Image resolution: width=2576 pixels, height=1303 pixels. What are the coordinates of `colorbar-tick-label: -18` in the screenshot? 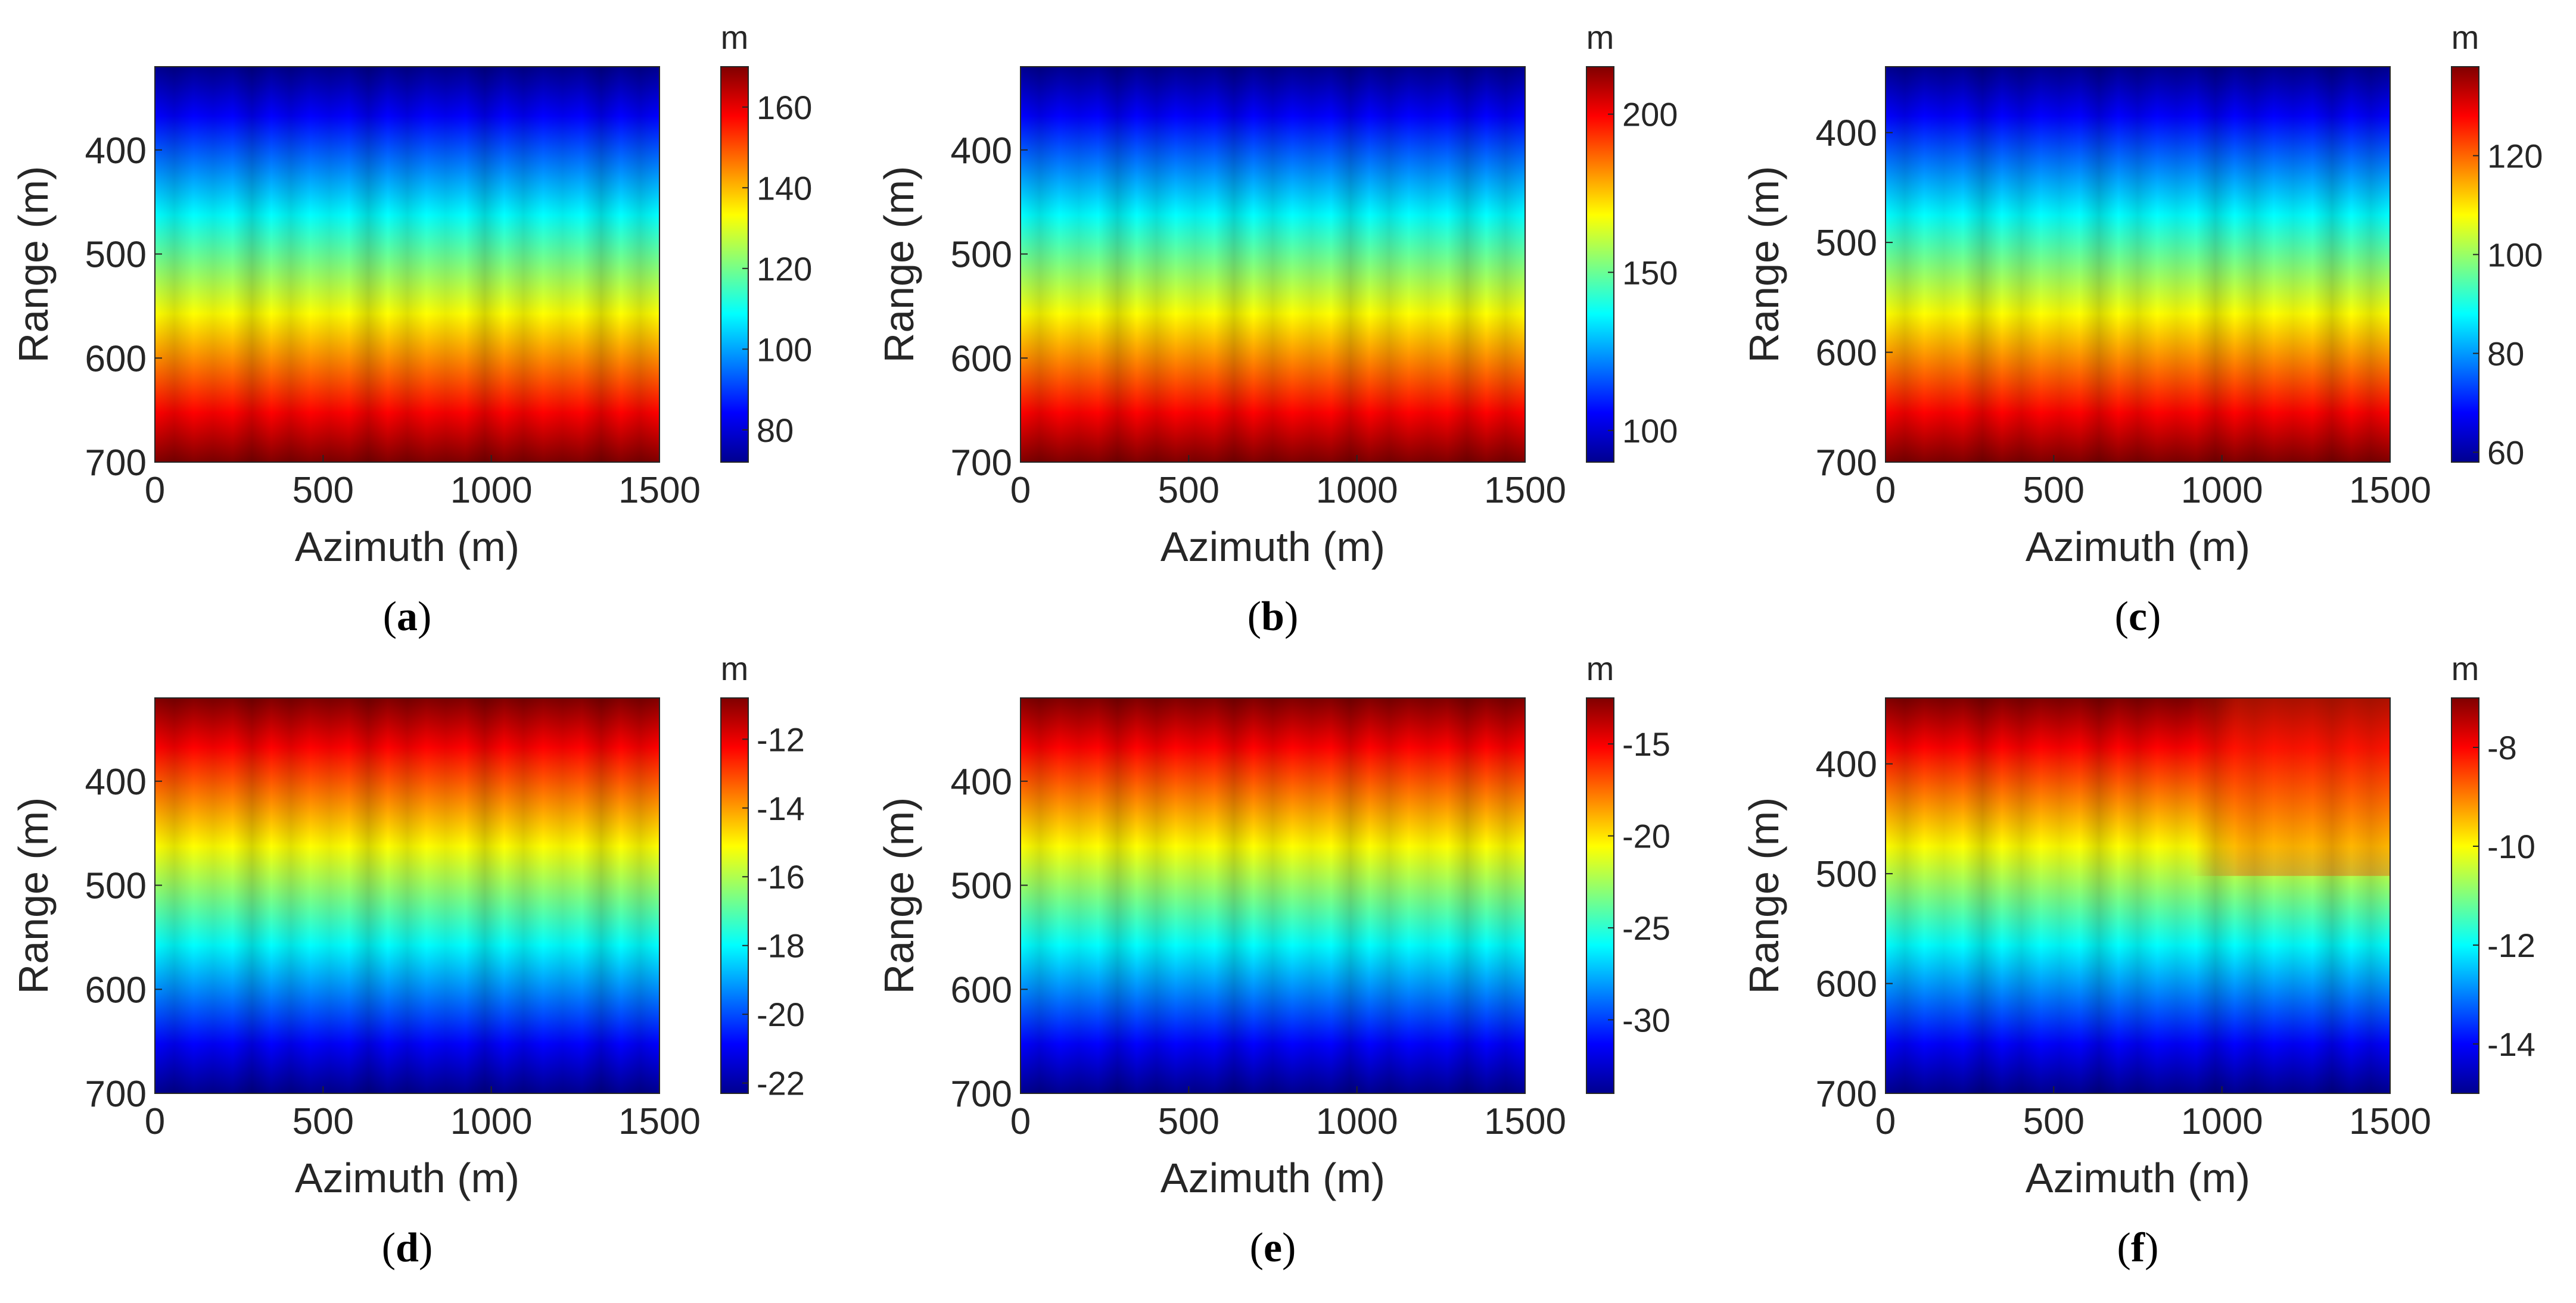 It's located at (781, 946).